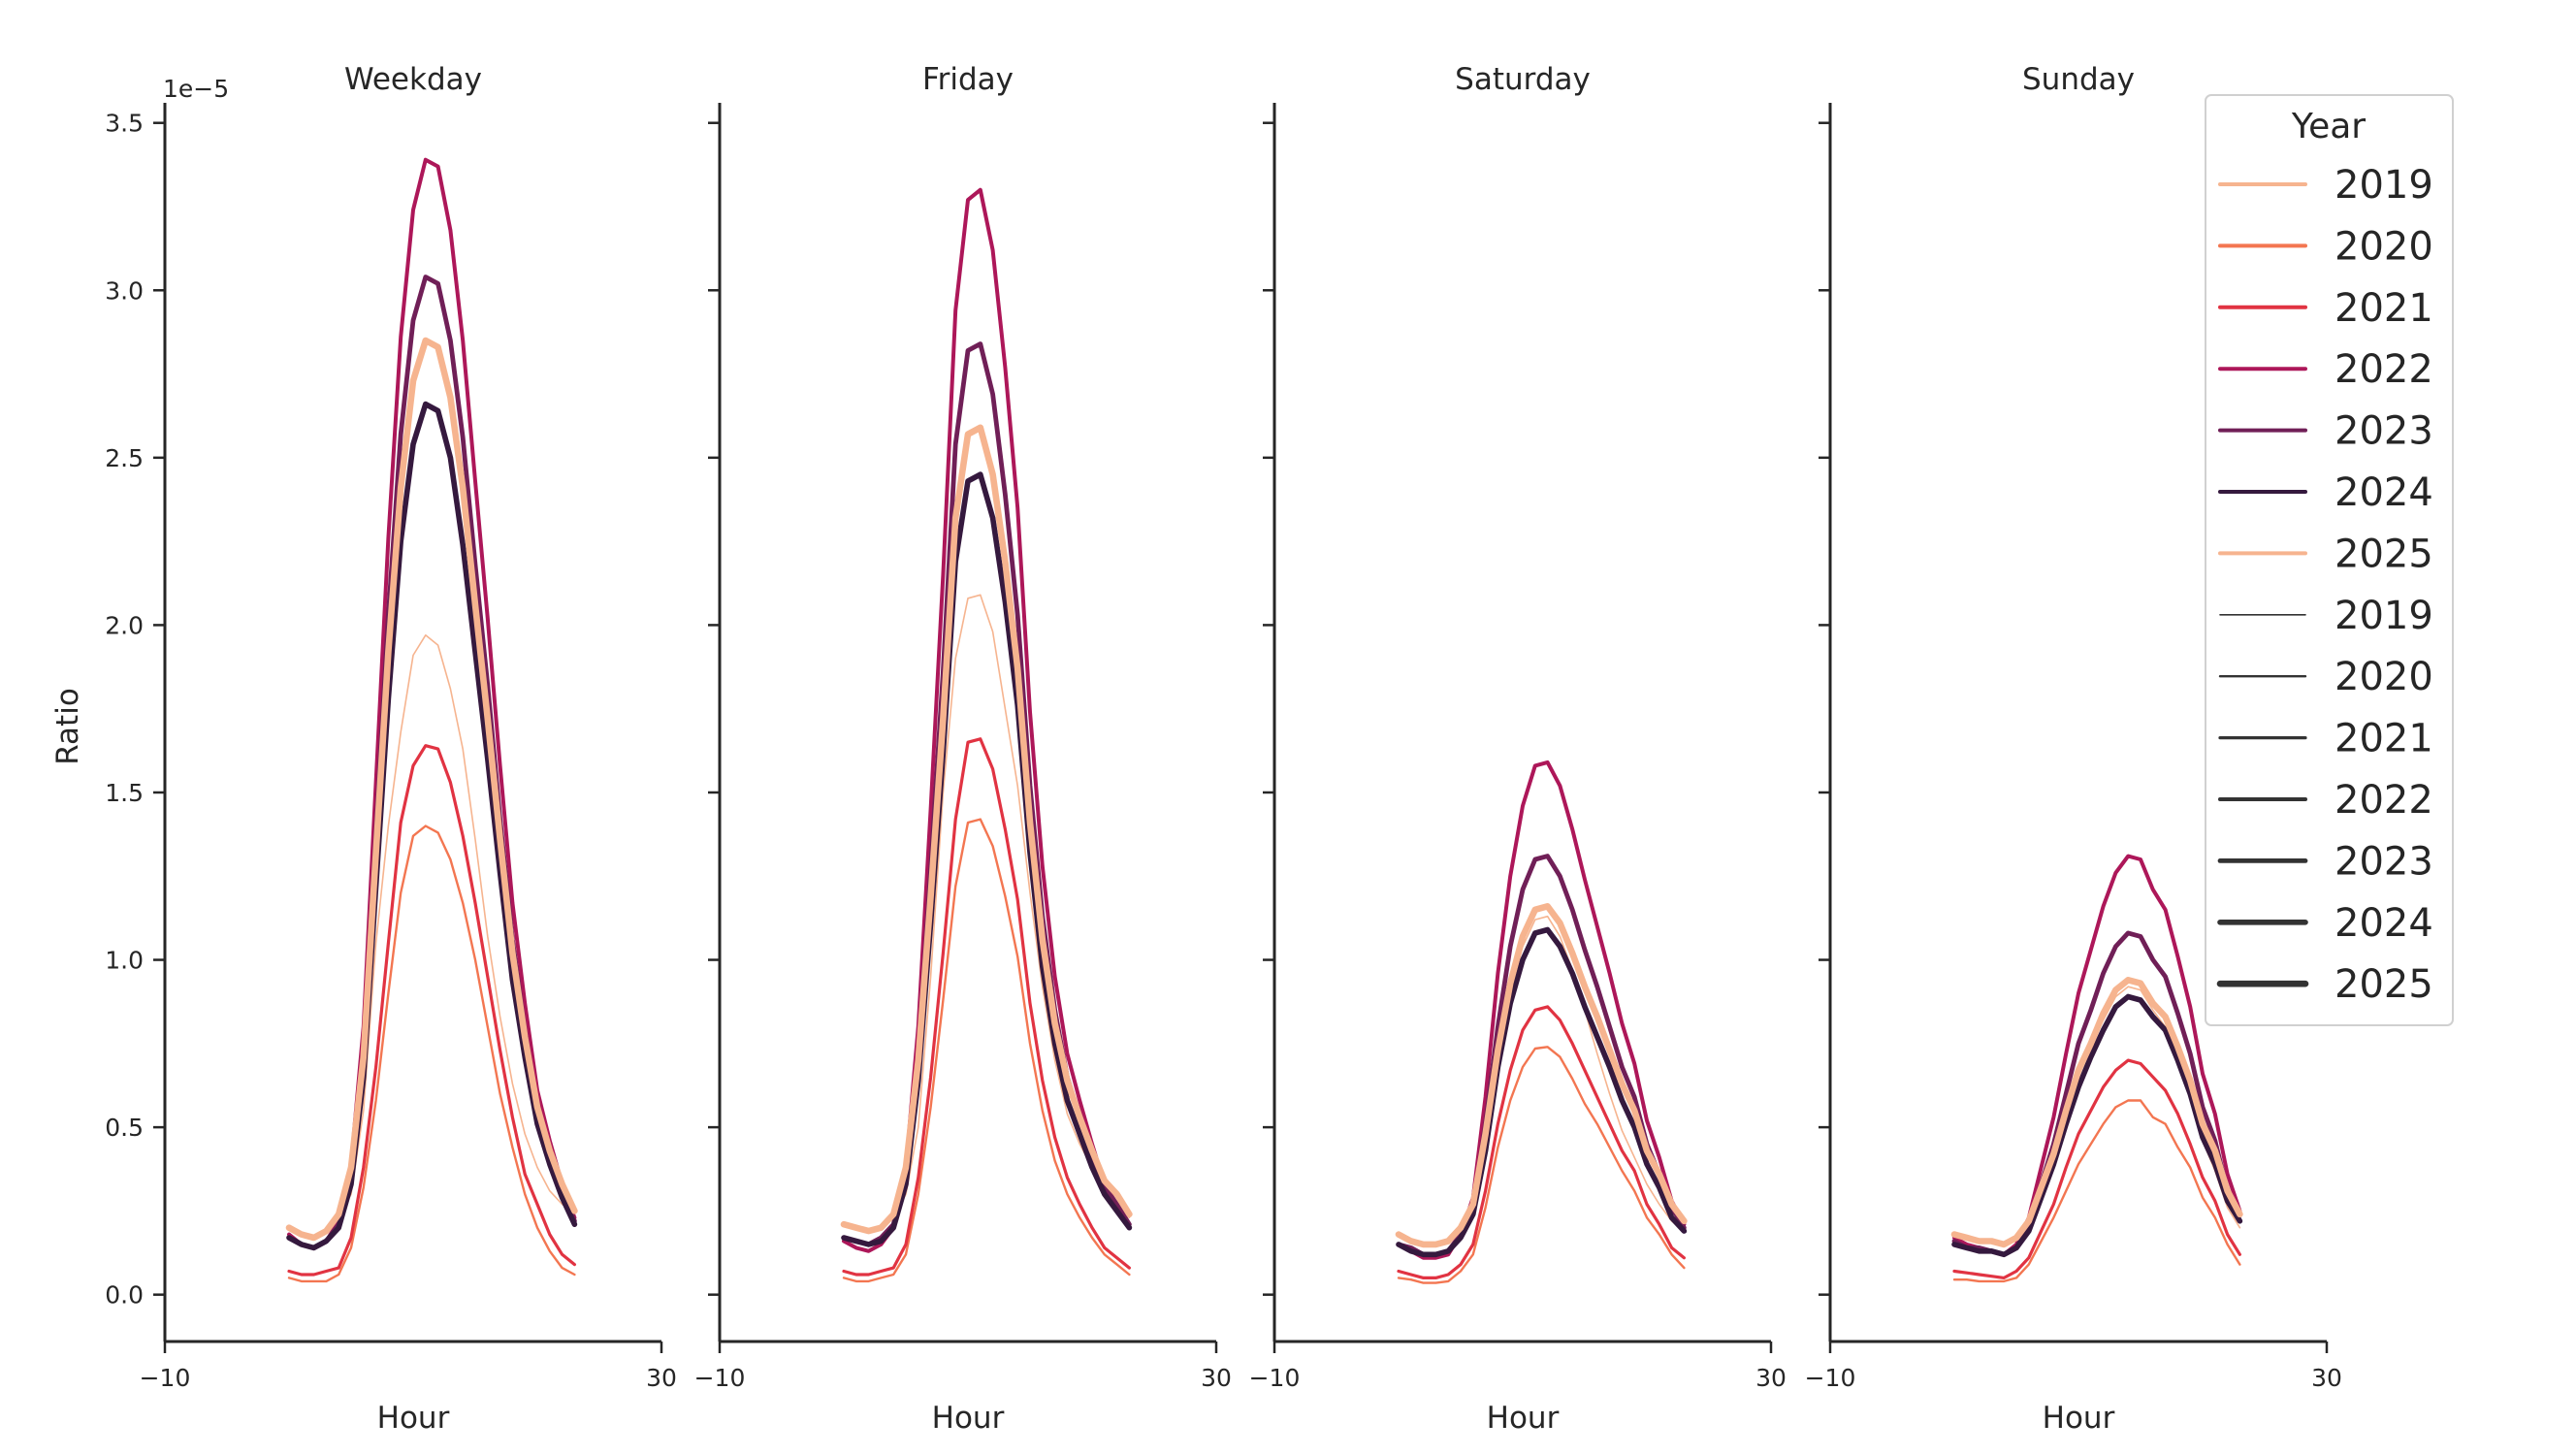  What do you see at coordinates (2325, 554) in the screenshot?
I see `legend-item-hue-2025: 2025` at bounding box center [2325, 554].